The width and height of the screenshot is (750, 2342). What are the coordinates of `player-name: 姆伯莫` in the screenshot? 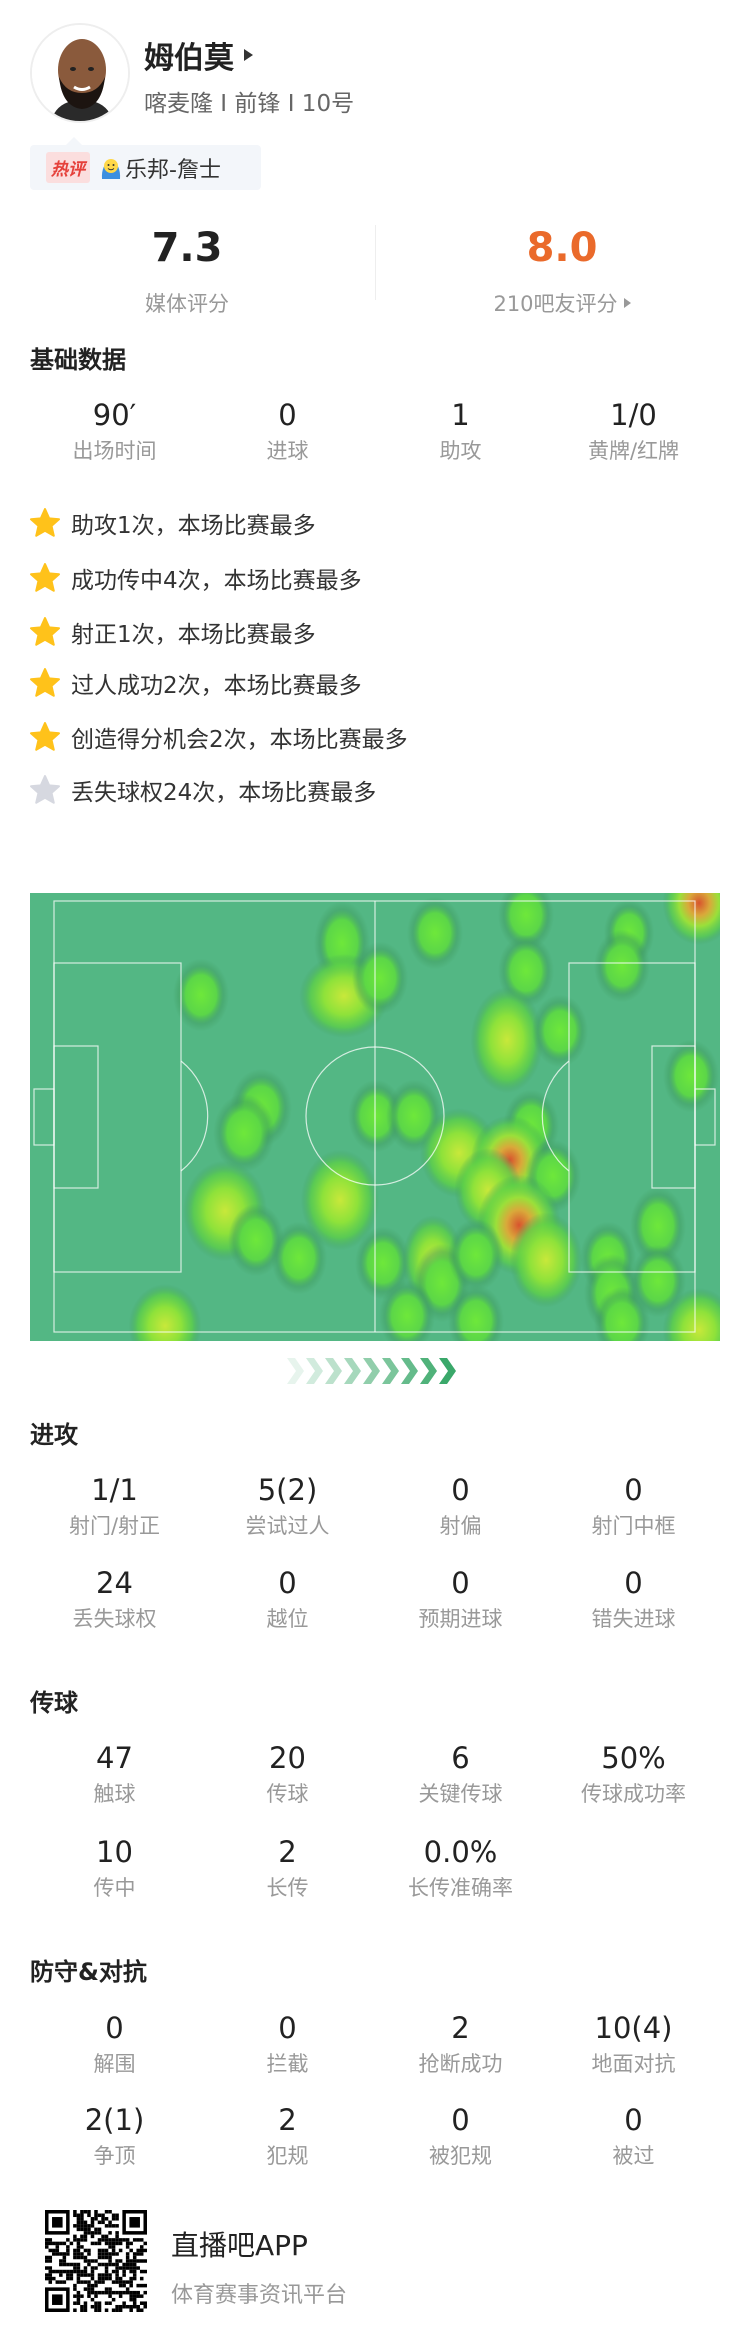 It's located at (189, 58).